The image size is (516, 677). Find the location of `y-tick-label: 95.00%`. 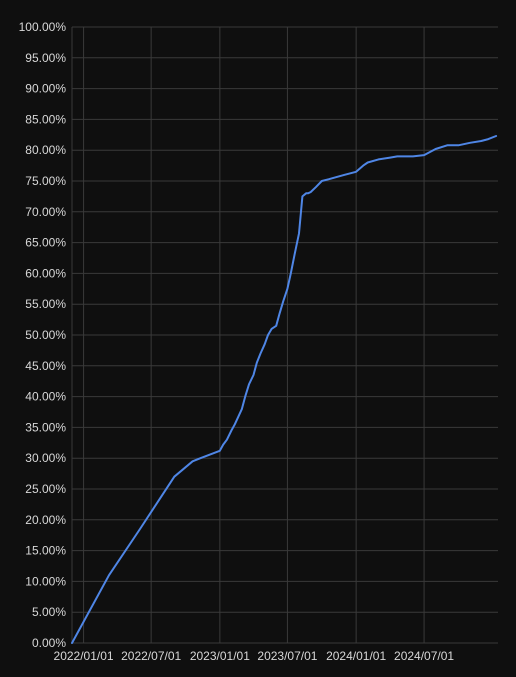

y-tick-label: 95.00% is located at coordinates (45, 58).